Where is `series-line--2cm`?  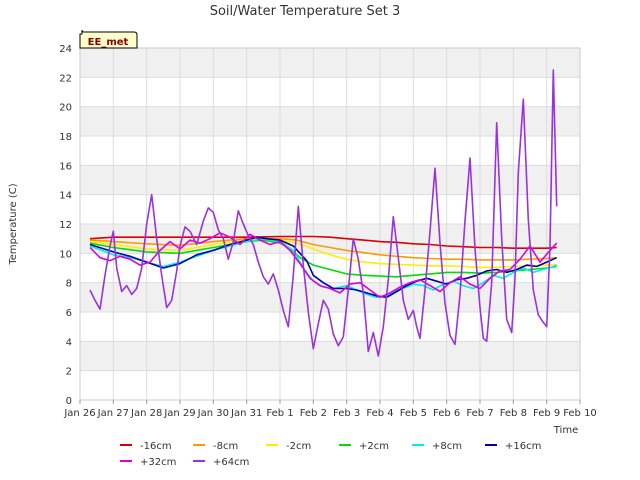
series-line--2cm is located at coordinates (323, 253).